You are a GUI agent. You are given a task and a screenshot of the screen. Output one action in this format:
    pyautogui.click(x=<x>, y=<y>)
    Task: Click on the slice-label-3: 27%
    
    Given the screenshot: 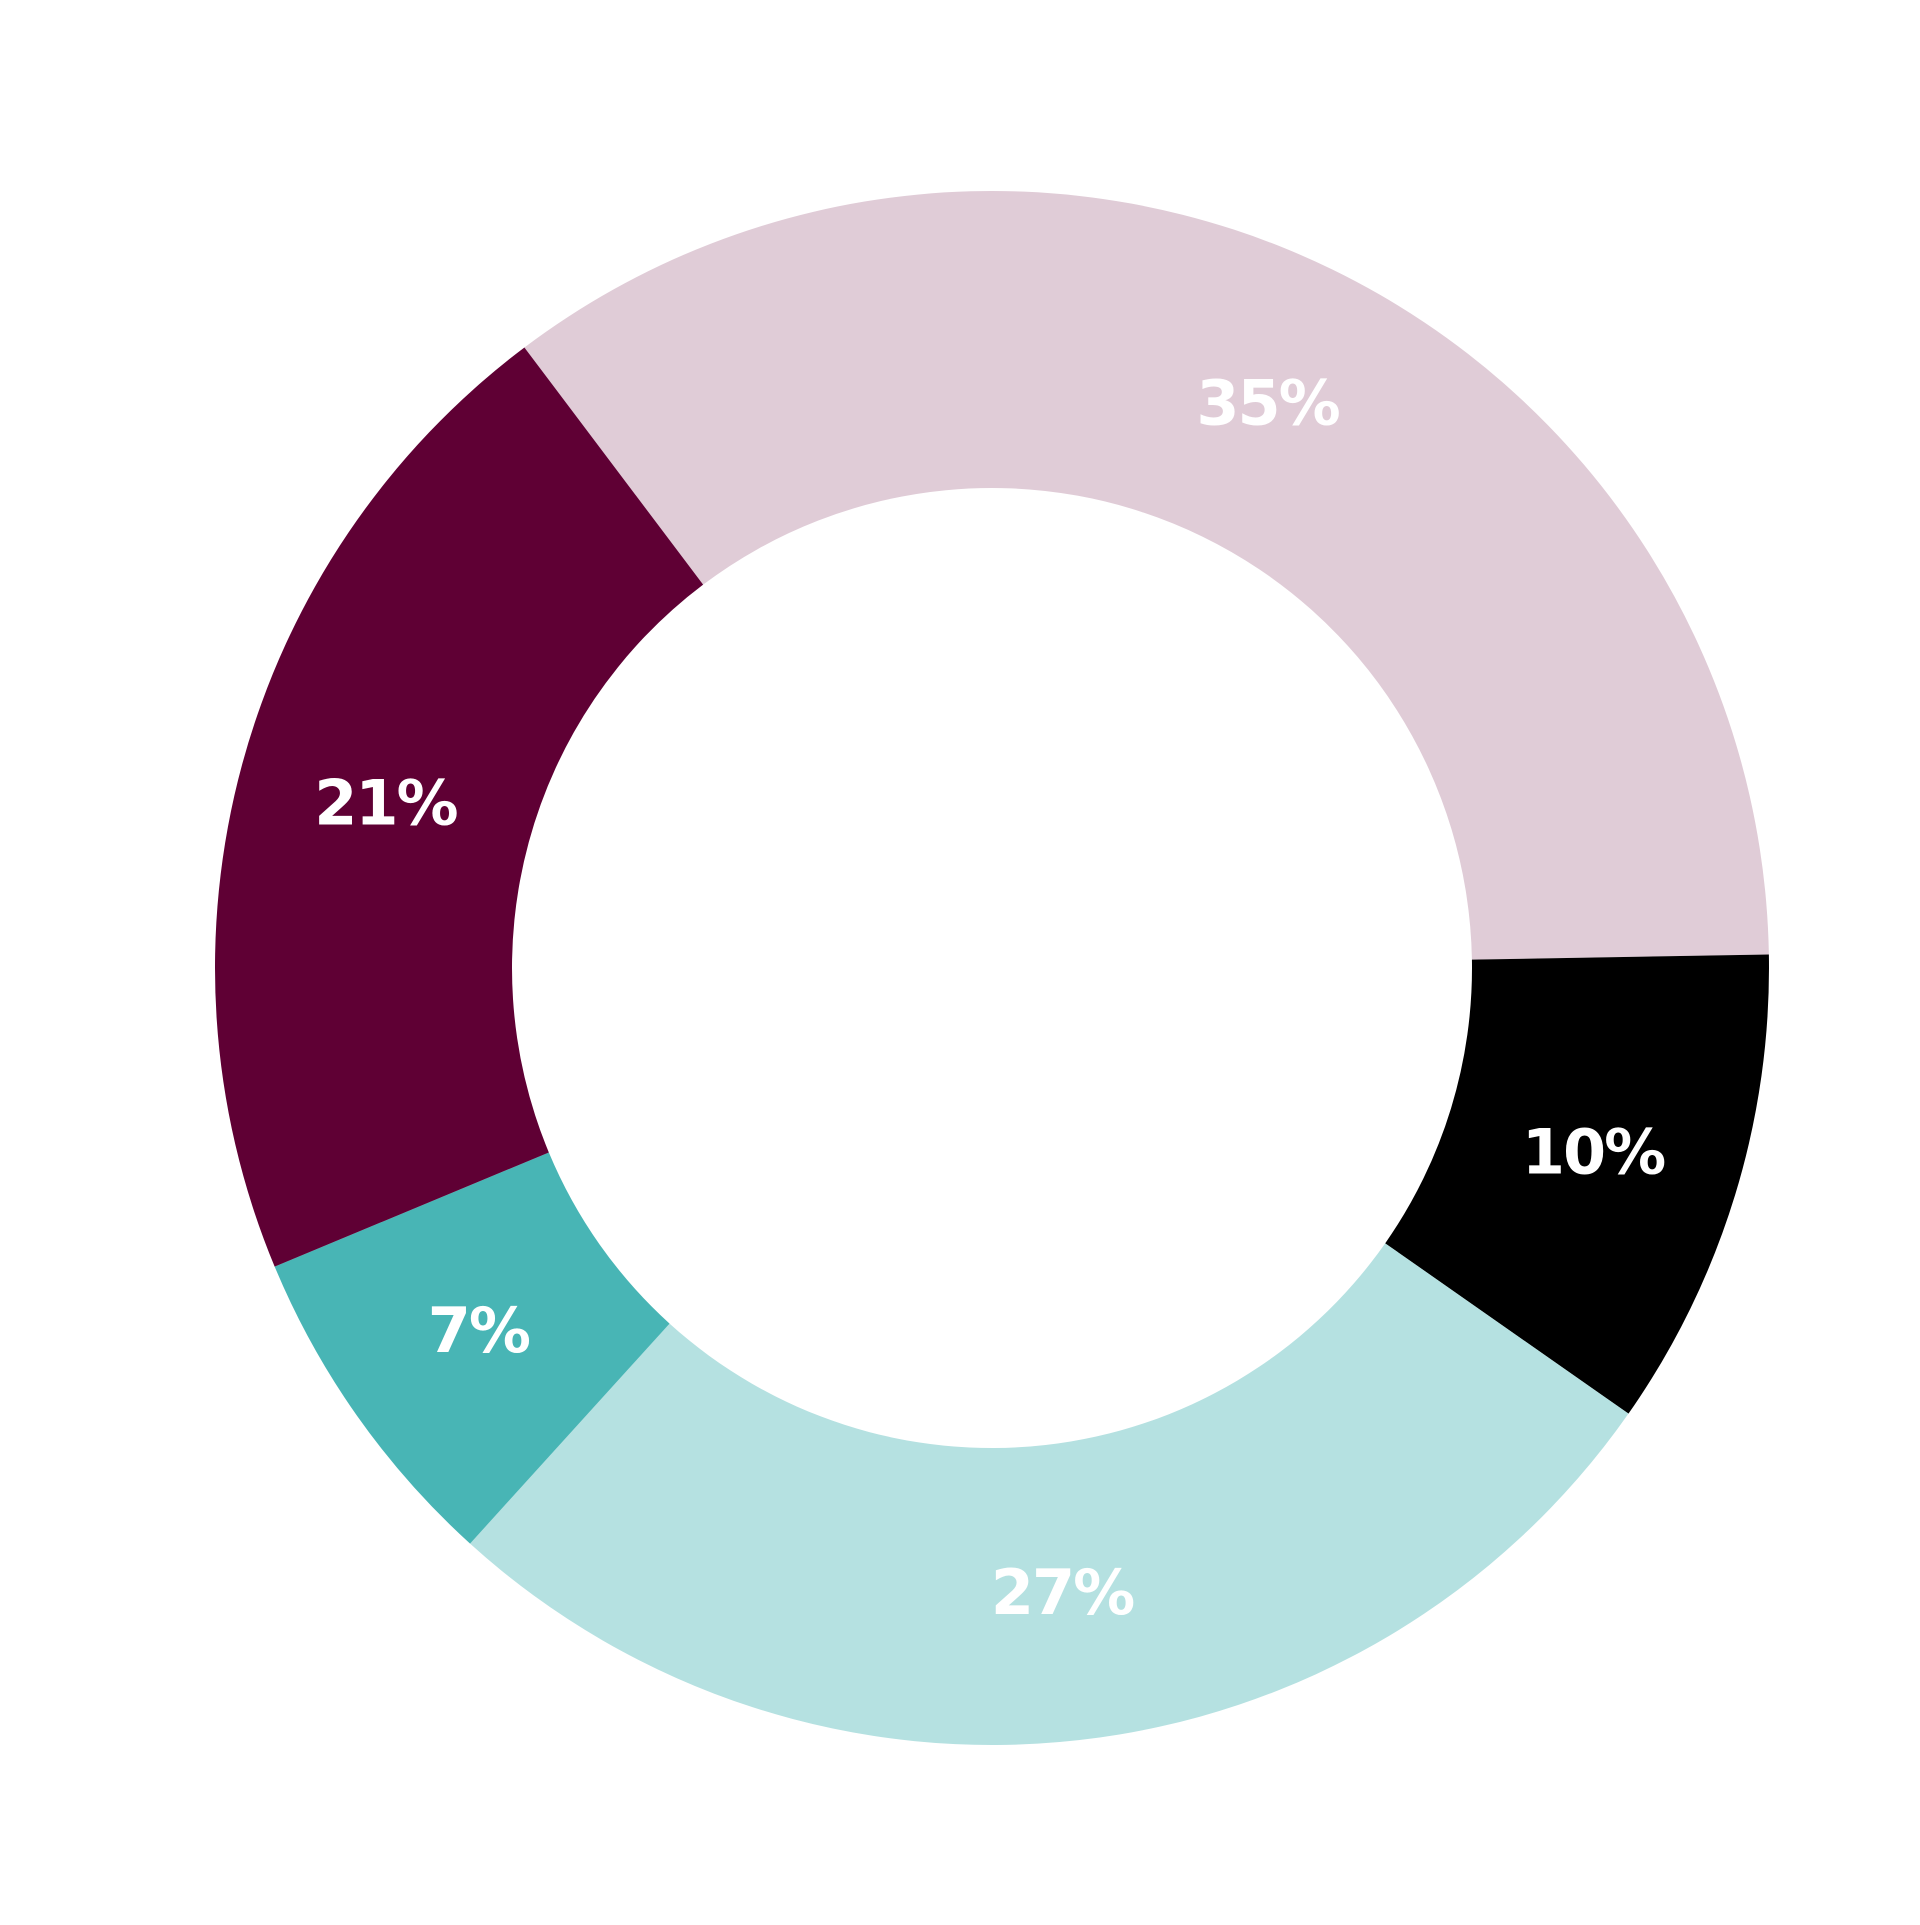 What is the action you would take?
    pyautogui.click(x=1062, y=1592)
    